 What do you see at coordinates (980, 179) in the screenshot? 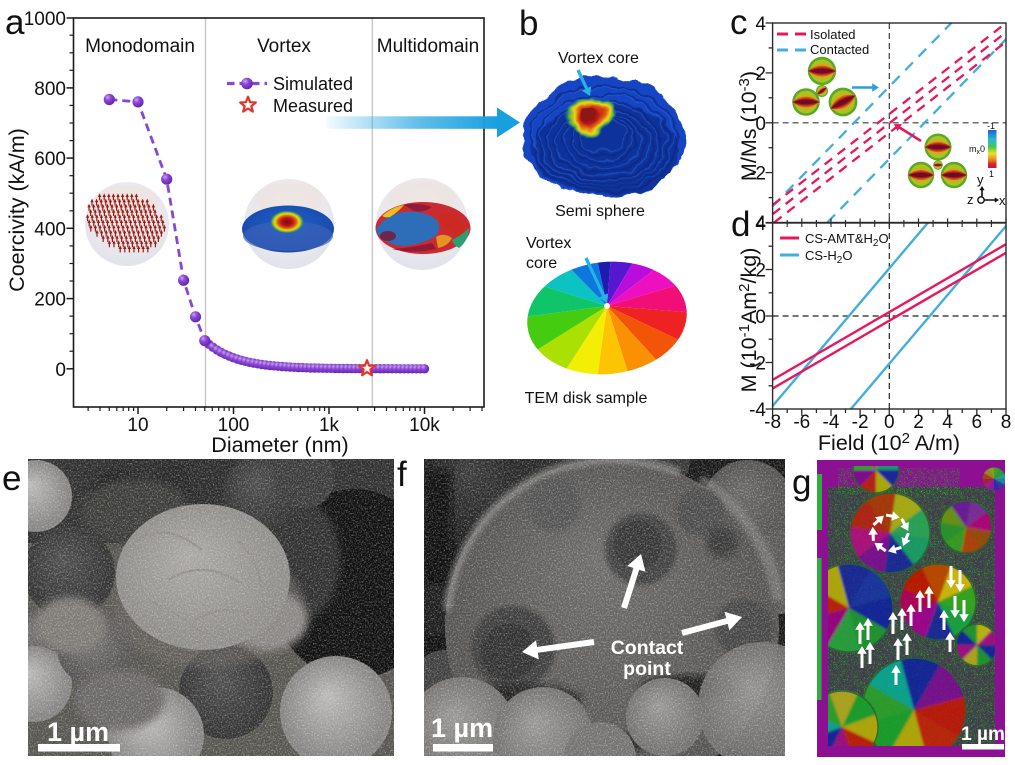
I see `svg-text: y` at bounding box center [980, 179].